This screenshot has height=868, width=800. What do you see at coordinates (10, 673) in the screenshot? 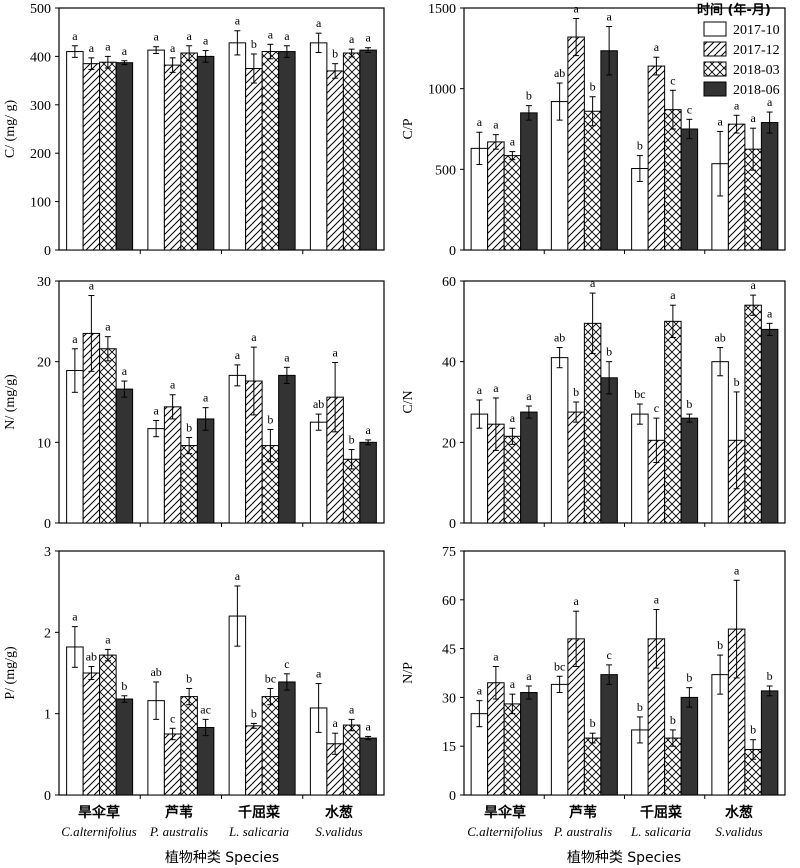
I see `y-axis-label: P/ (mg/g)` at bounding box center [10, 673].